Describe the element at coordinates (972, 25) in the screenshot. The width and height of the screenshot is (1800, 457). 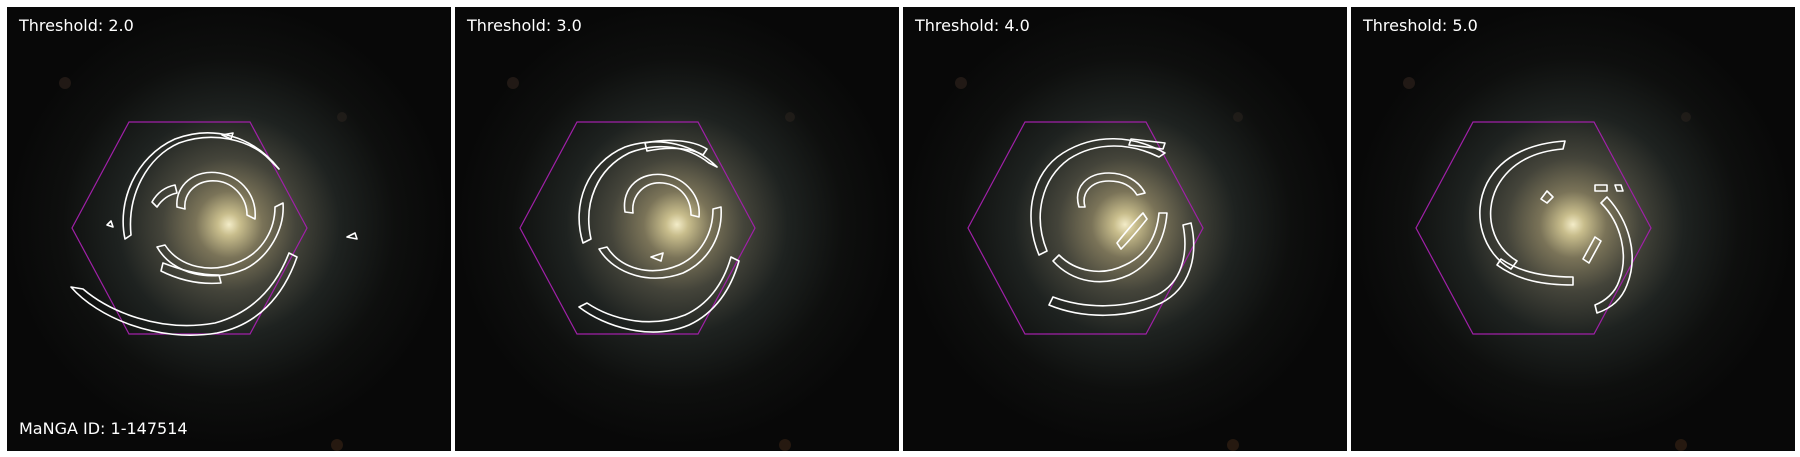
I see `panel-title: Threshold: 4.0` at that location.